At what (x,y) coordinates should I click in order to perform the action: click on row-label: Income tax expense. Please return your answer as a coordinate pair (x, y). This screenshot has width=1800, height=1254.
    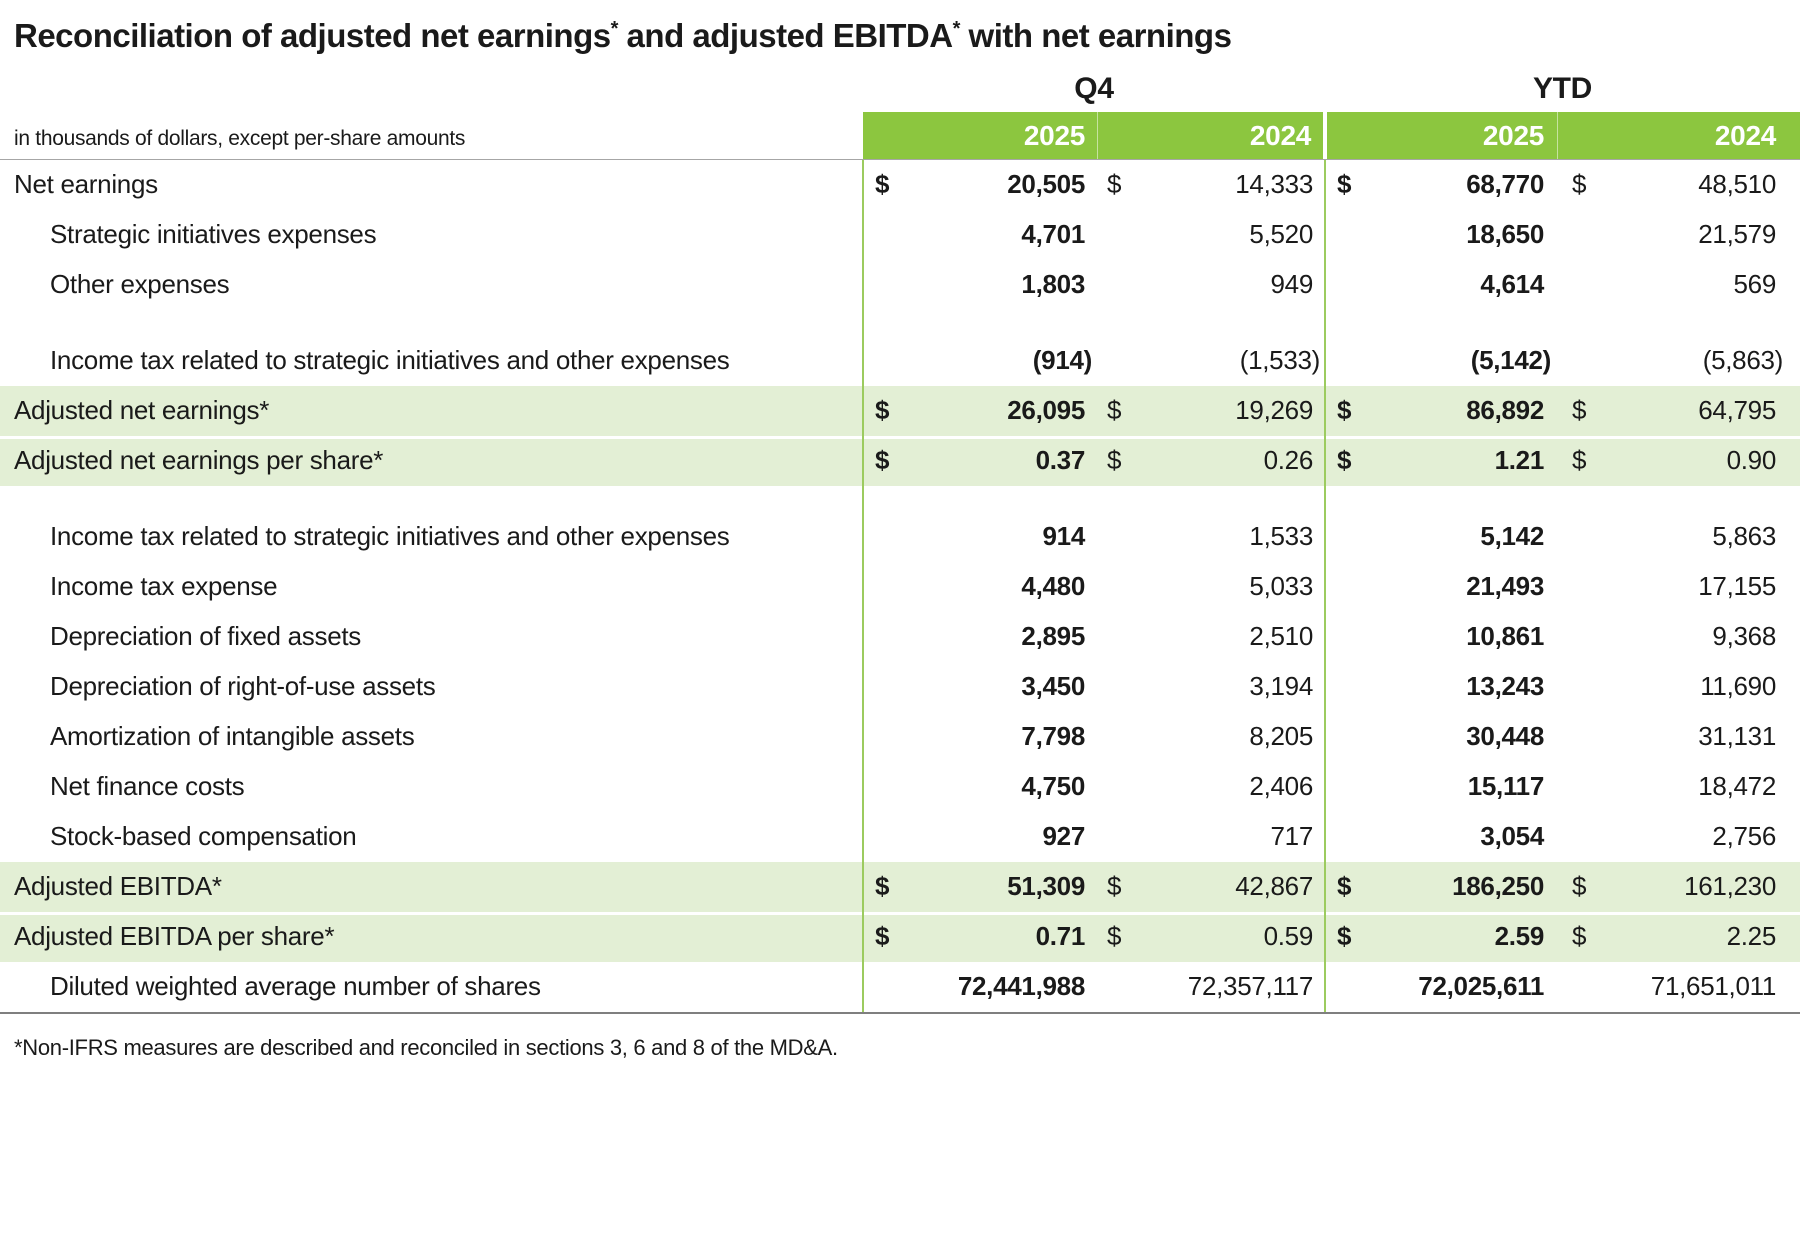
    Looking at the image, I should click on (164, 586).